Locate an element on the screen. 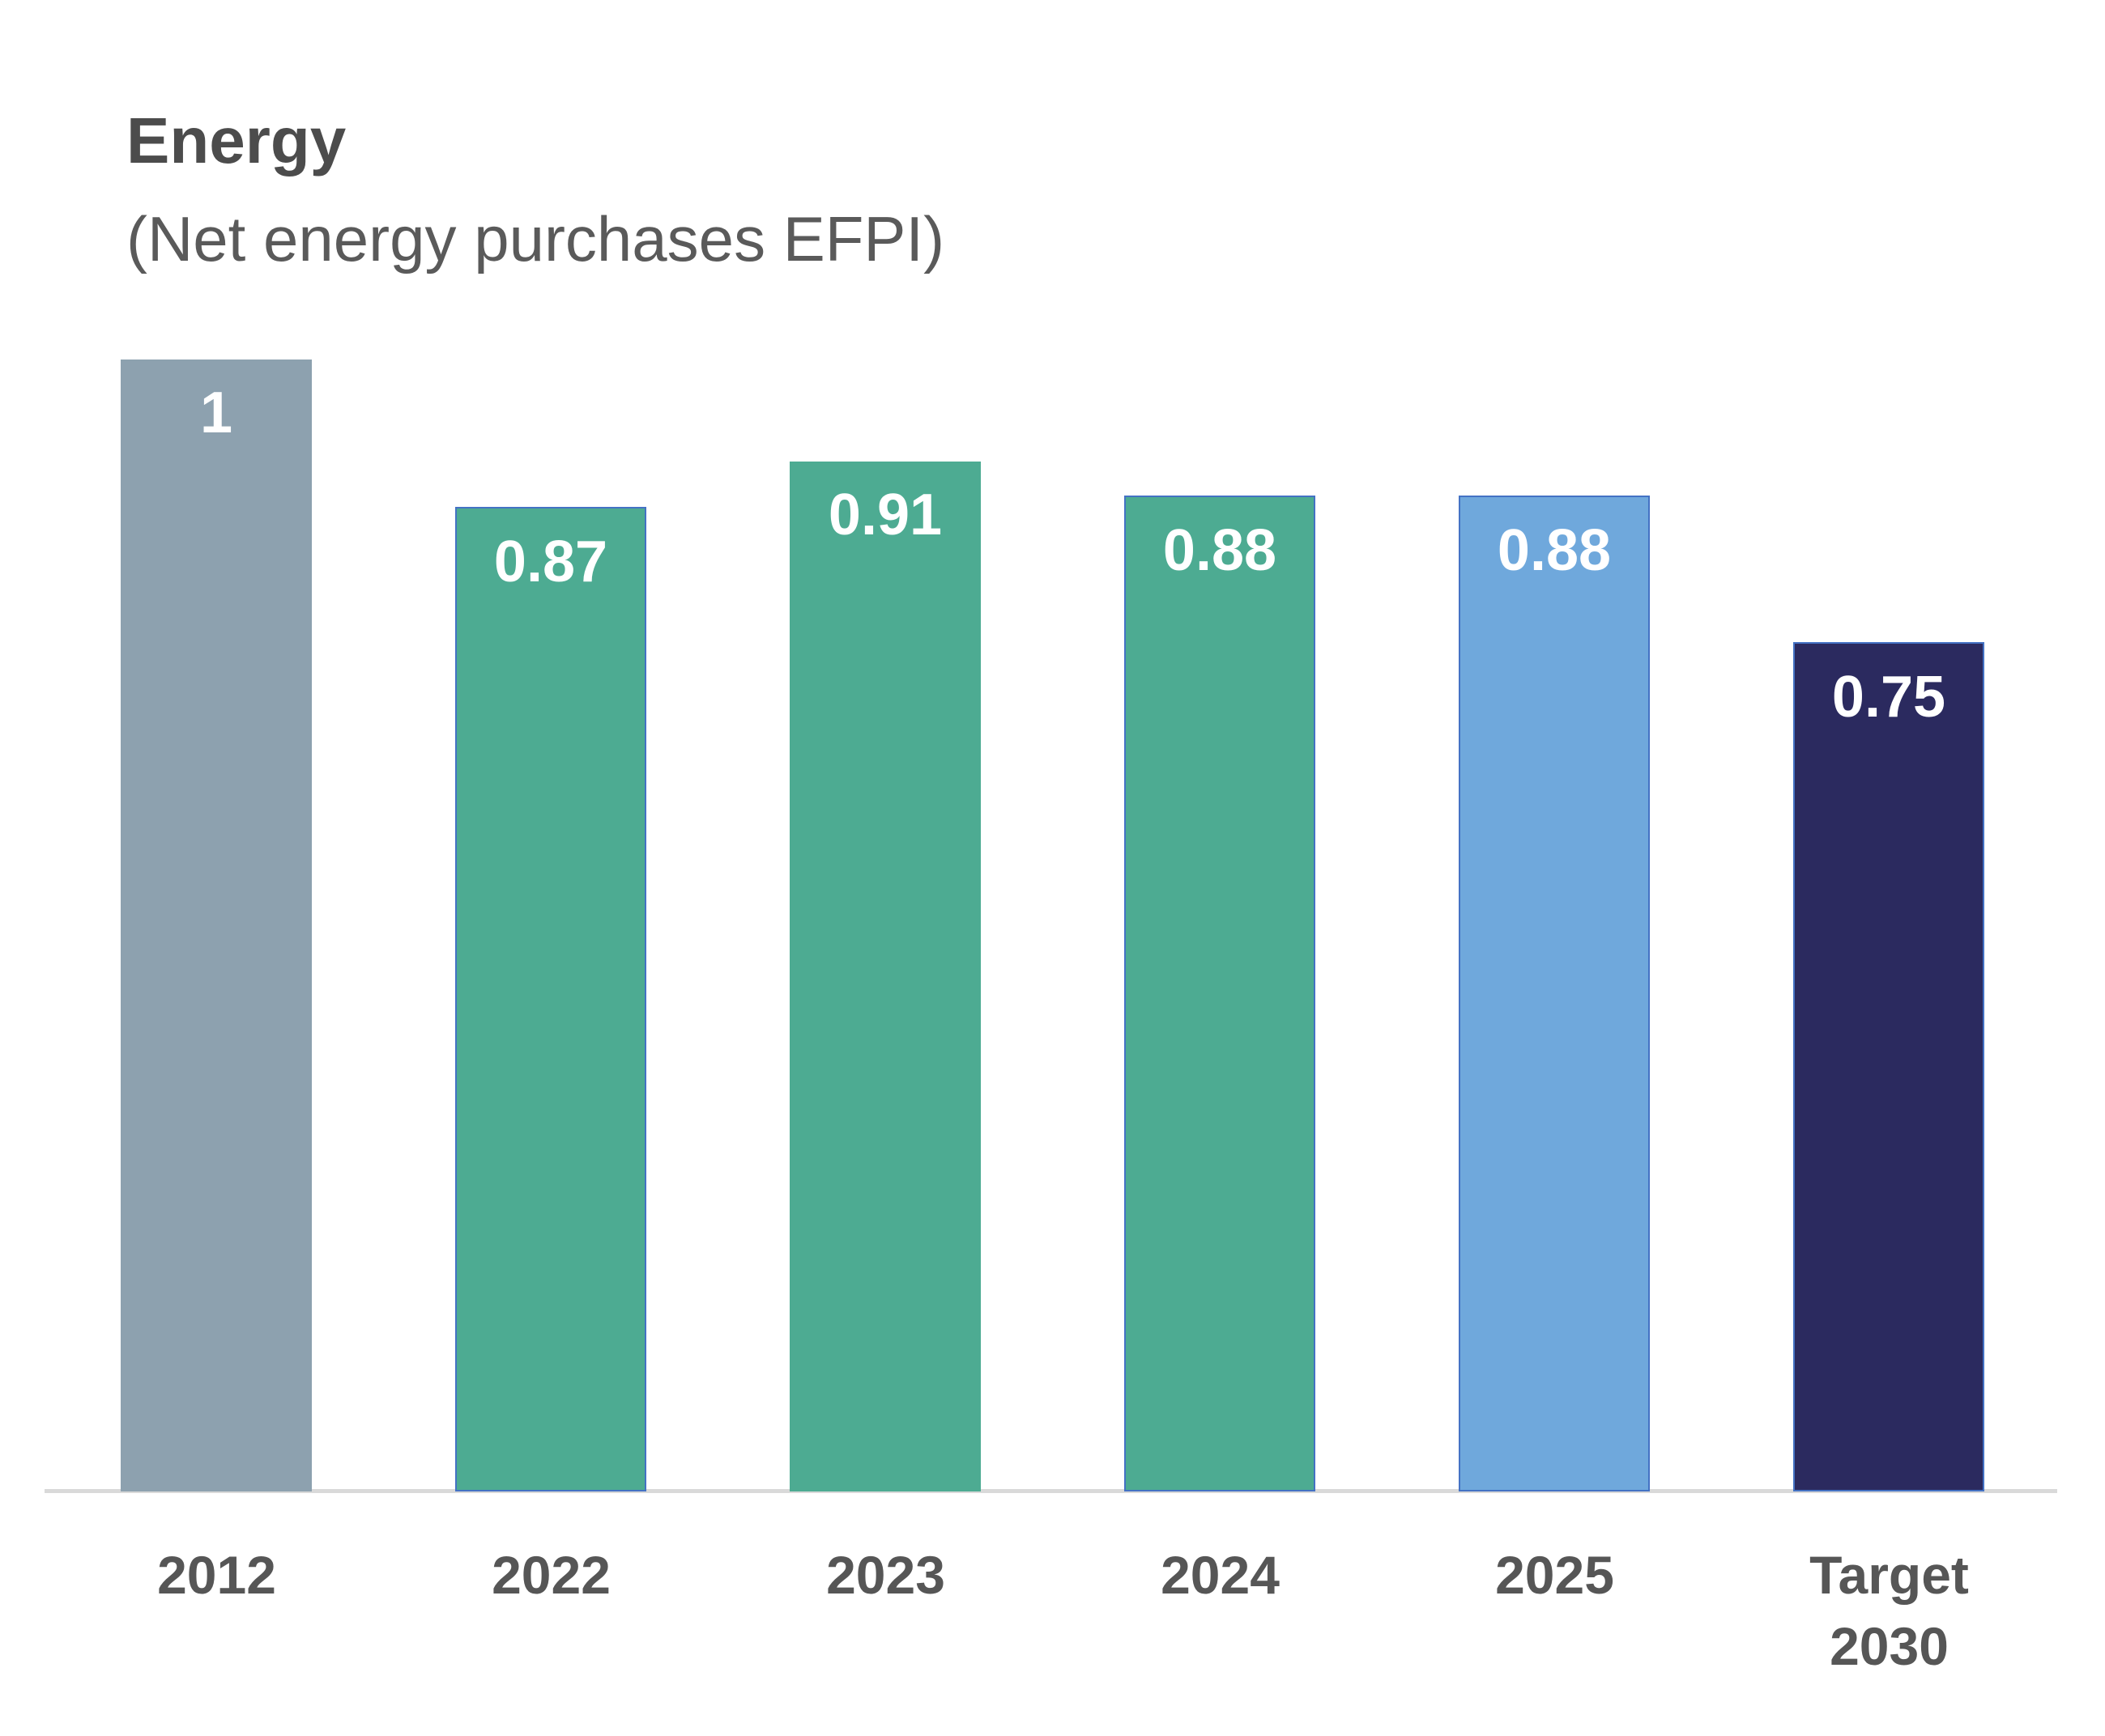 The image size is (2105, 1736). x-tick-label-target-2030: Target 2030 is located at coordinates (1889, 1610).